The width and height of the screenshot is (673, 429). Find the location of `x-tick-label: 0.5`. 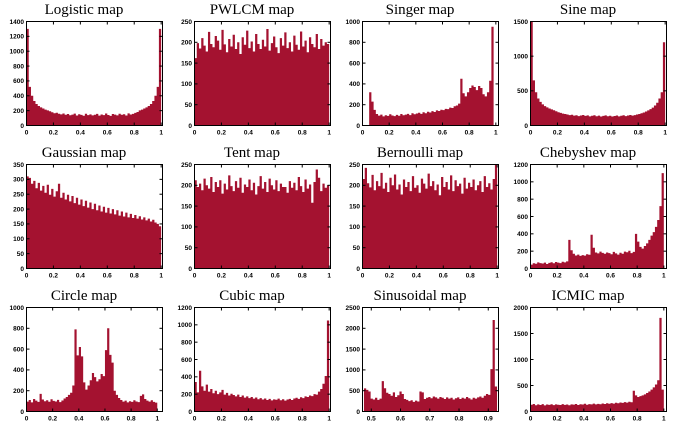

x-tick-label: 0.5 is located at coordinates (371, 419).